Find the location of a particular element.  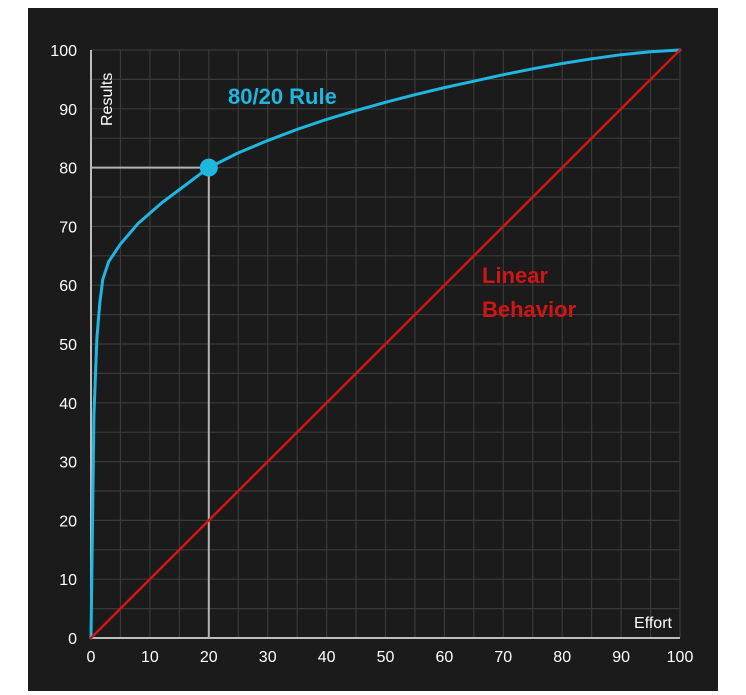

y-axis-label: Results is located at coordinates (107, 99).